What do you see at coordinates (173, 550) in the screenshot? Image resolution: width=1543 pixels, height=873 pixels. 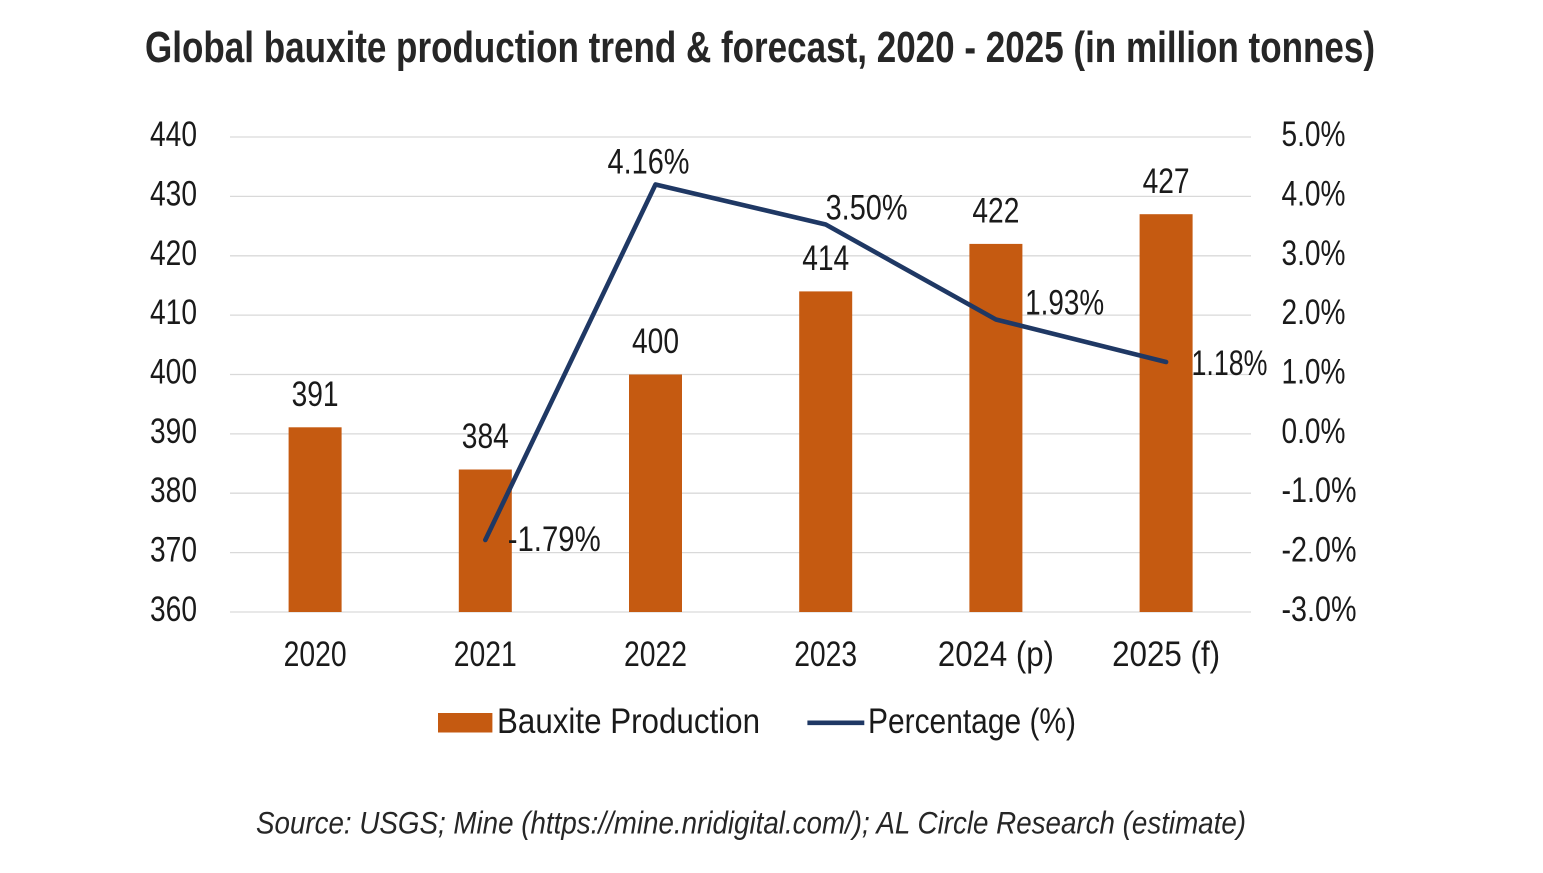 I see `svg-text: 370` at bounding box center [173, 550].